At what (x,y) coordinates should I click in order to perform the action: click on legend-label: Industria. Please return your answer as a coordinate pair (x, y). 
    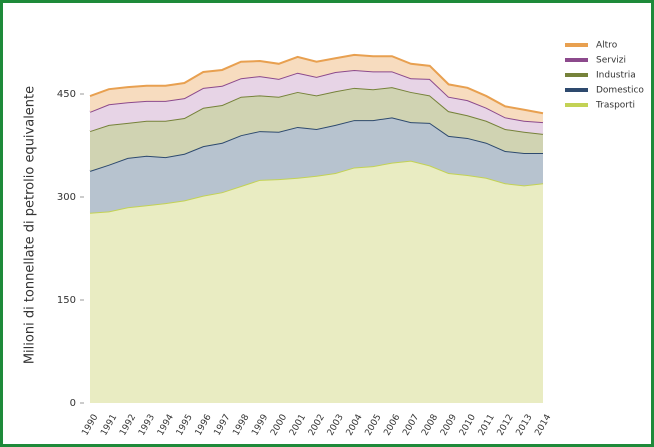
    Looking at the image, I should click on (616, 76).